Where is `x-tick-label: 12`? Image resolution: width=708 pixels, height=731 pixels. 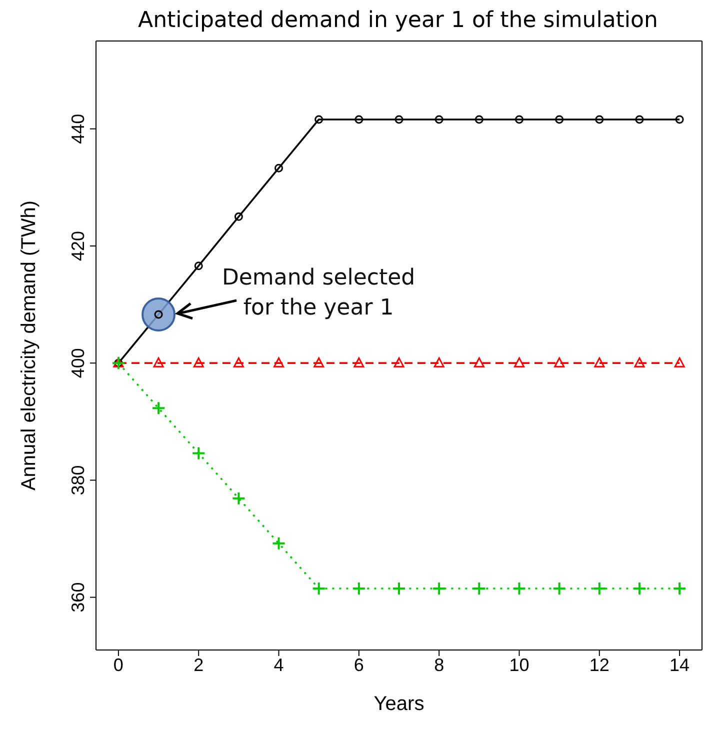 x-tick-label: 12 is located at coordinates (599, 664).